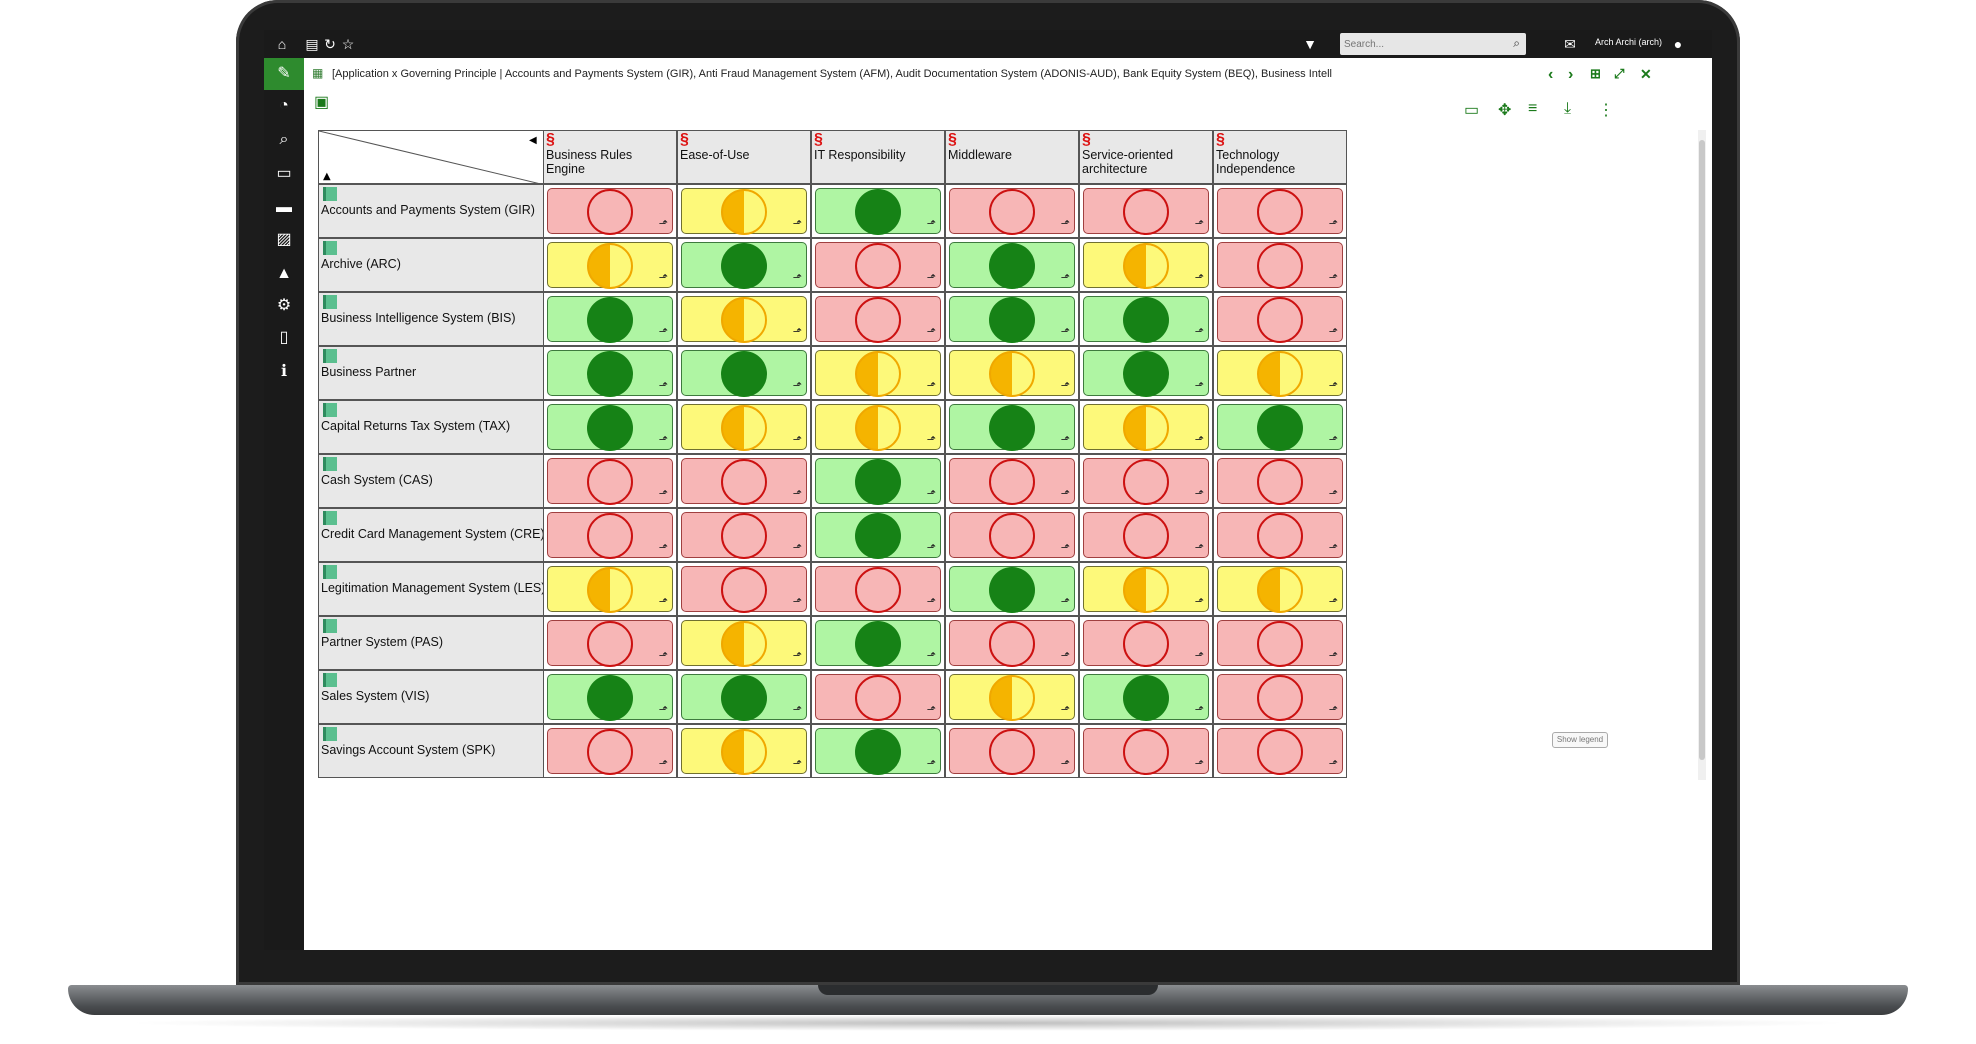  Describe the element at coordinates (431, 265) in the screenshot. I see `row-header: Archive (ARC)` at that location.